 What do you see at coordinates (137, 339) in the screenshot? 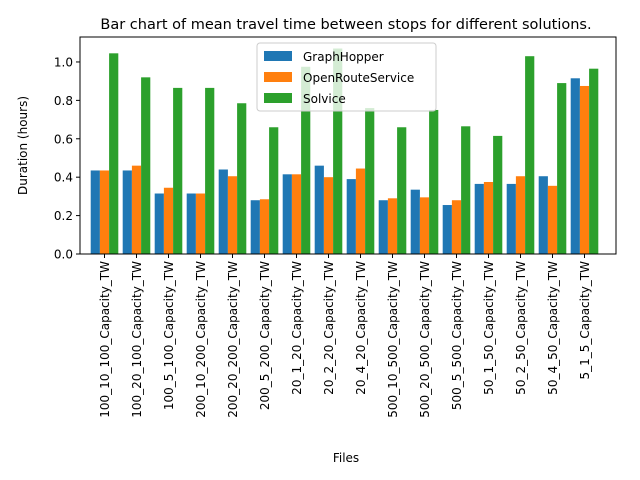
I see `x-tick-label: 100_20_100_Capacity_TW` at bounding box center [137, 339].